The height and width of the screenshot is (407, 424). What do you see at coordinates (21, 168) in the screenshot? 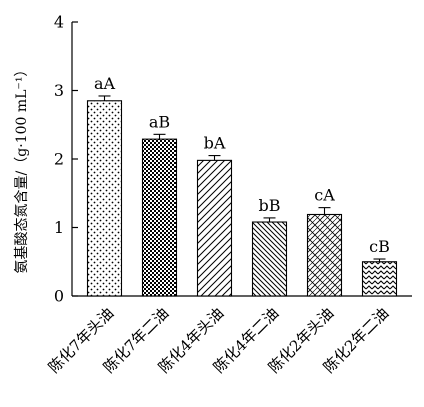
I see `y-axis-title: 氨基酸态氮含量/（g·100 mL⁻¹）` at bounding box center [21, 168].